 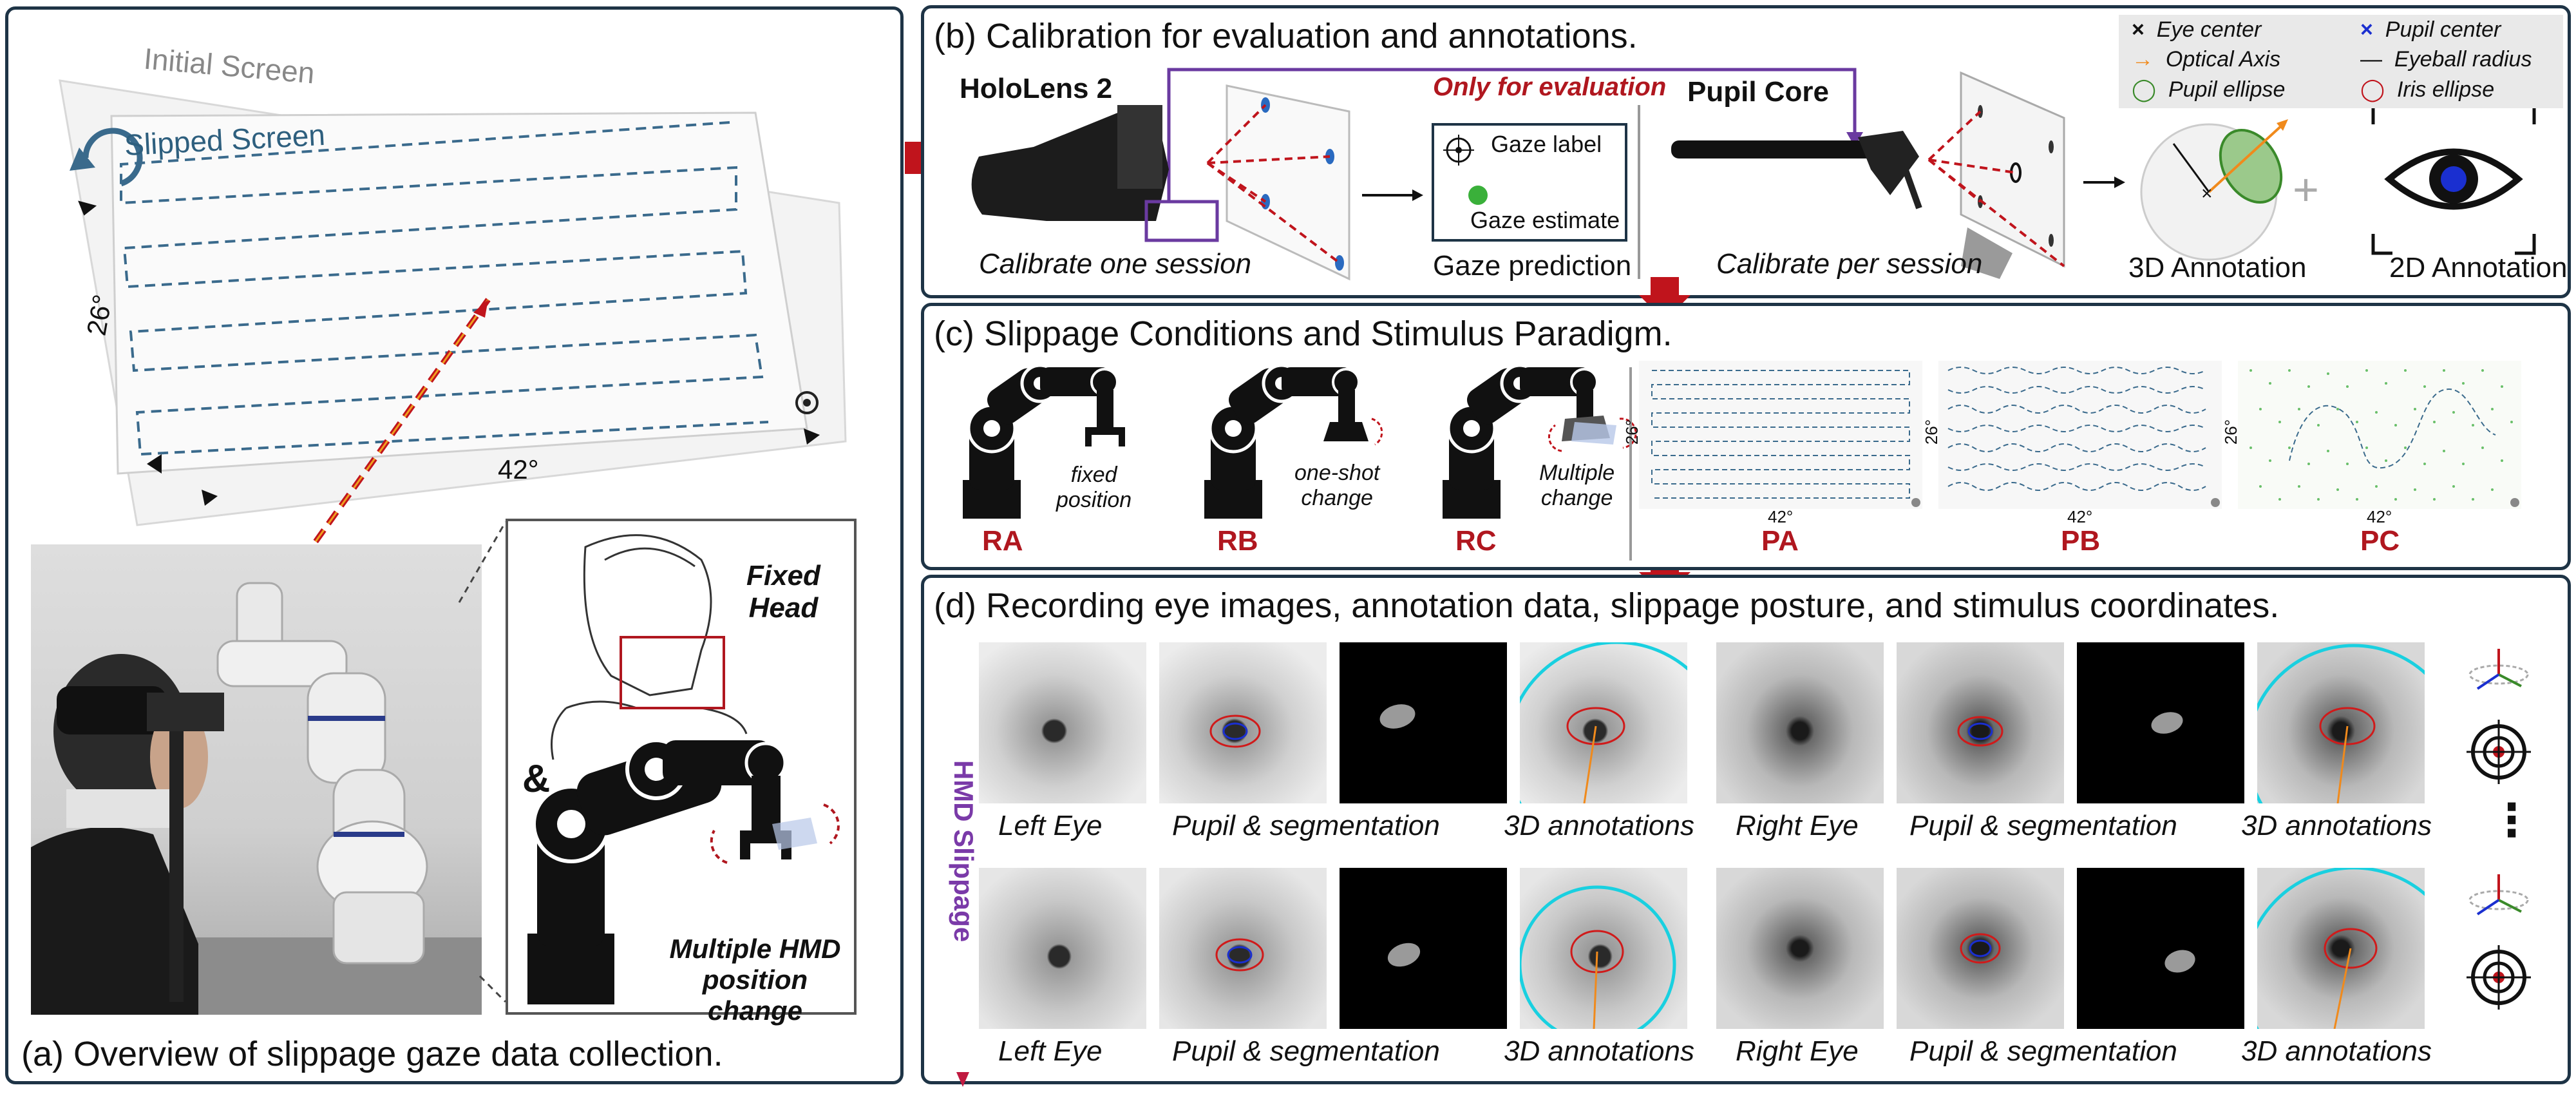 What do you see at coordinates (1306, 1051) in the screenshot?
I see `caption-pupil-seg-3: Pupil & segmentation` at bounding box center [1306, 1051].